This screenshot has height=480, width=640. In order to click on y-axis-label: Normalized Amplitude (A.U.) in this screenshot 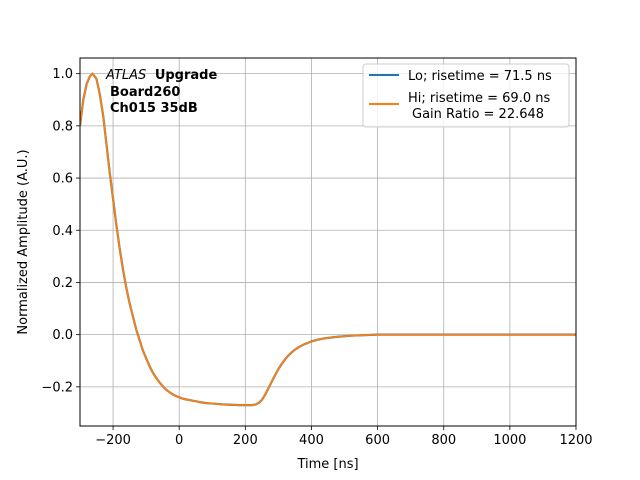, I will do `click(23, 241)`.